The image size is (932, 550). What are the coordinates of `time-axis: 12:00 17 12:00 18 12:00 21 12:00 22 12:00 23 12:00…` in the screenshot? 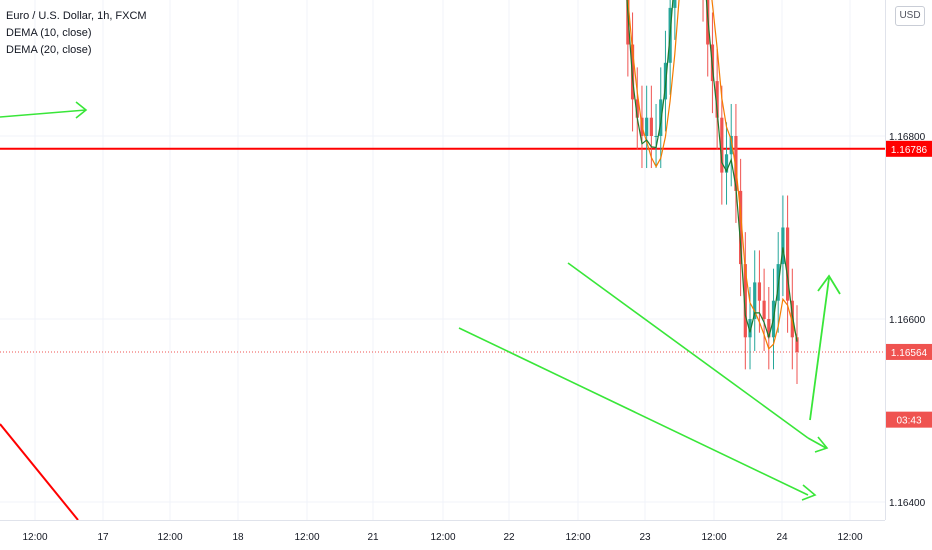 It's located at (442, 537).